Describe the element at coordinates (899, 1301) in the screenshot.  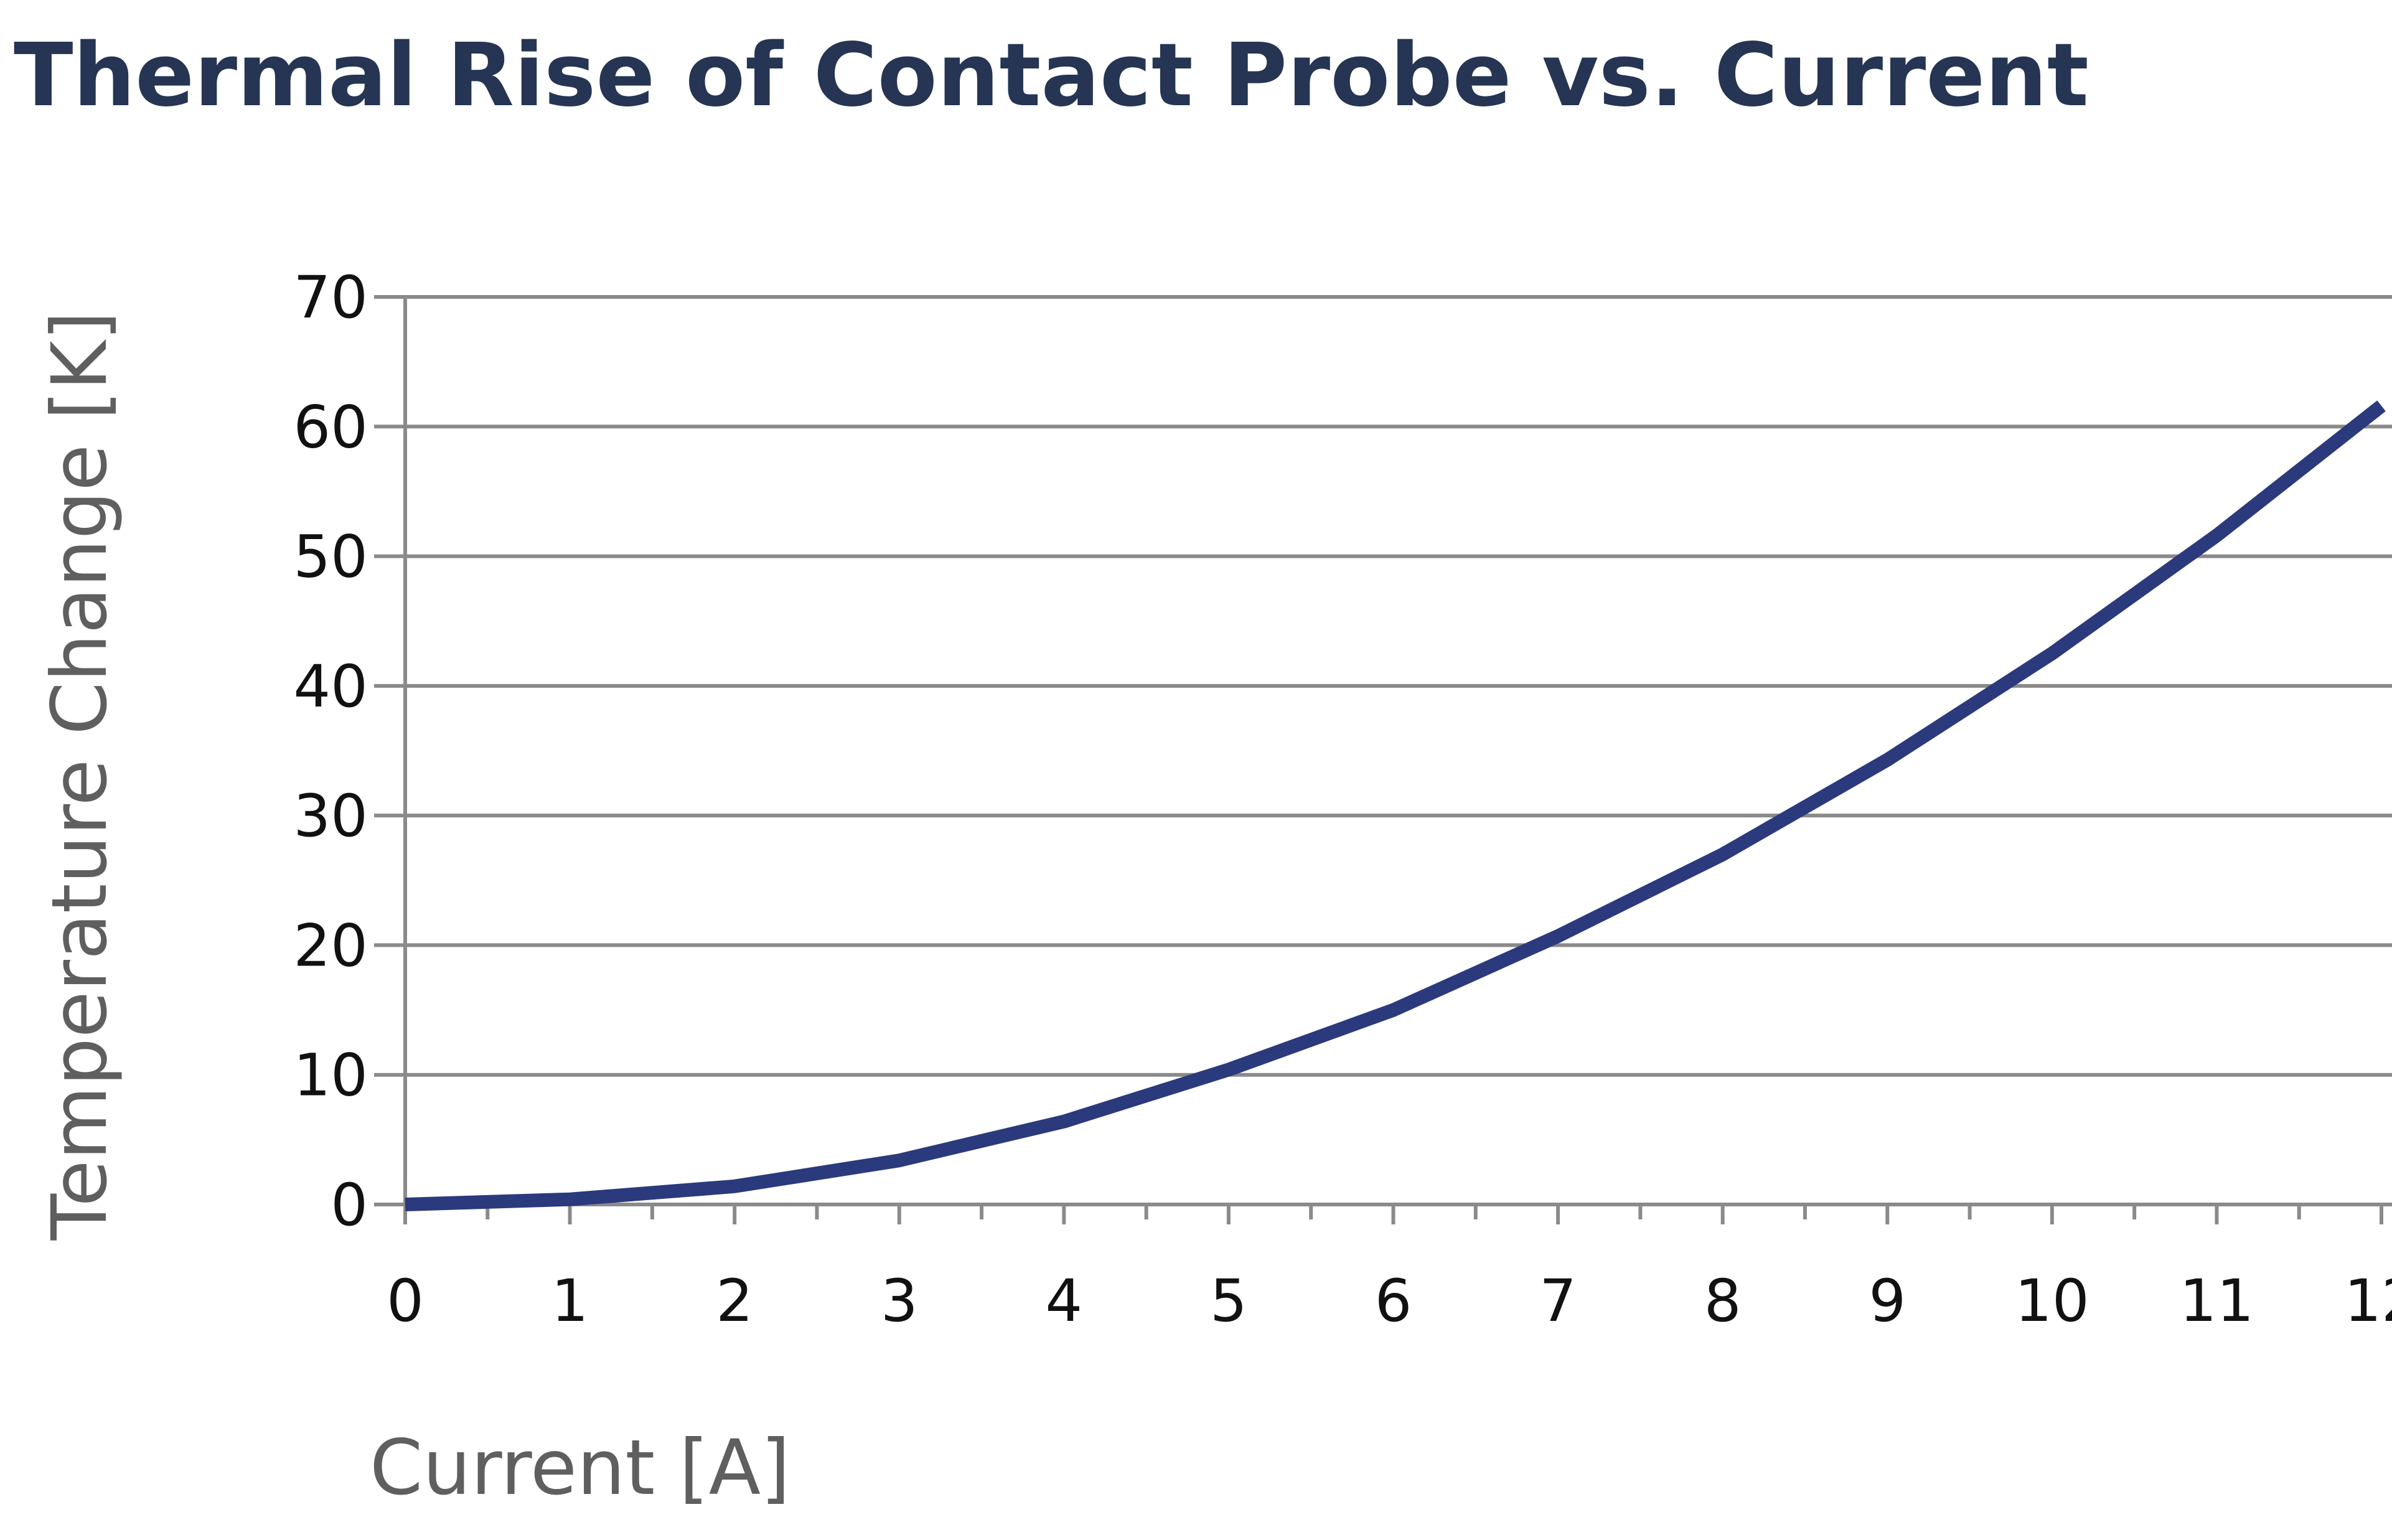
I see `x-tick-label: 3` at that location.